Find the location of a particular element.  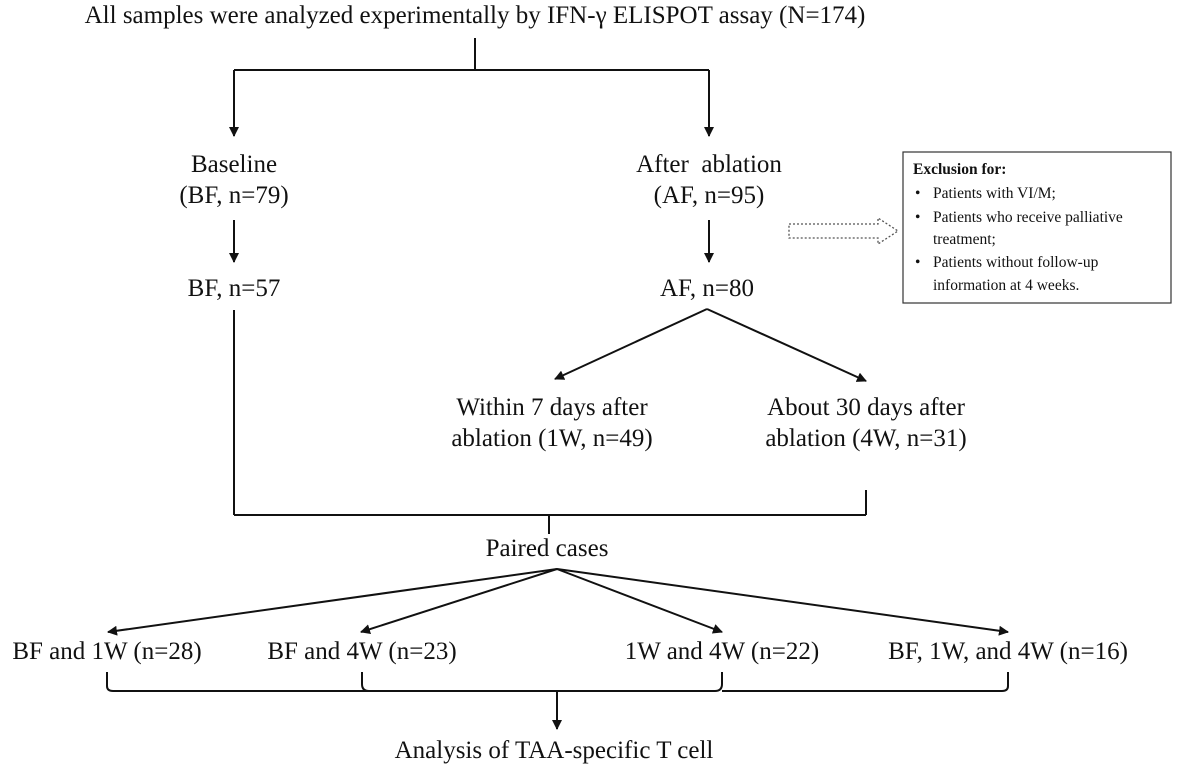

exclusion-item-text: Patients without follow-up is located at coordinates (1016, 262).